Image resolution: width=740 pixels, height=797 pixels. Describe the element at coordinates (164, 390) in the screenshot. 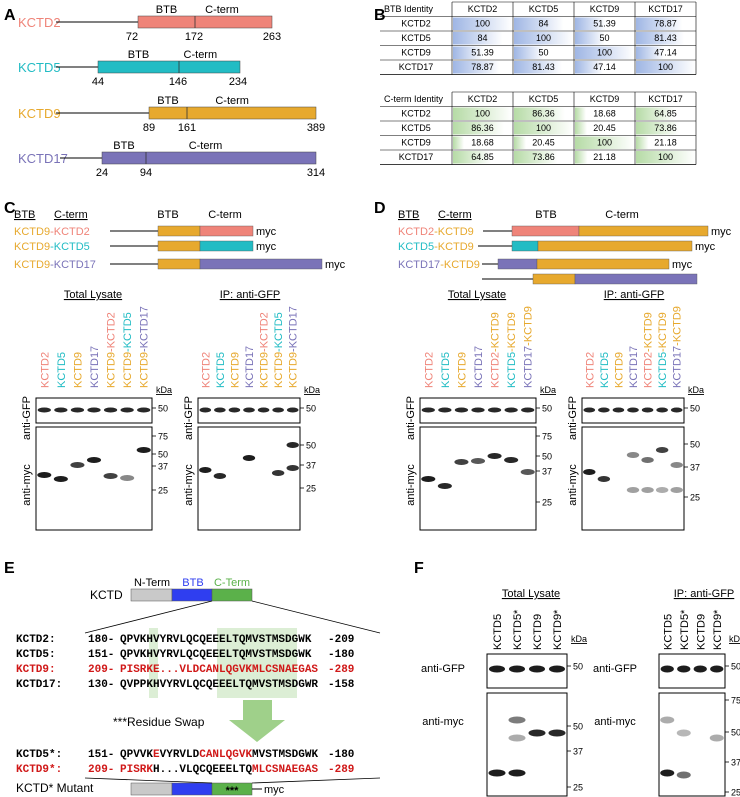

I see `kda-label: kDa` at that location.